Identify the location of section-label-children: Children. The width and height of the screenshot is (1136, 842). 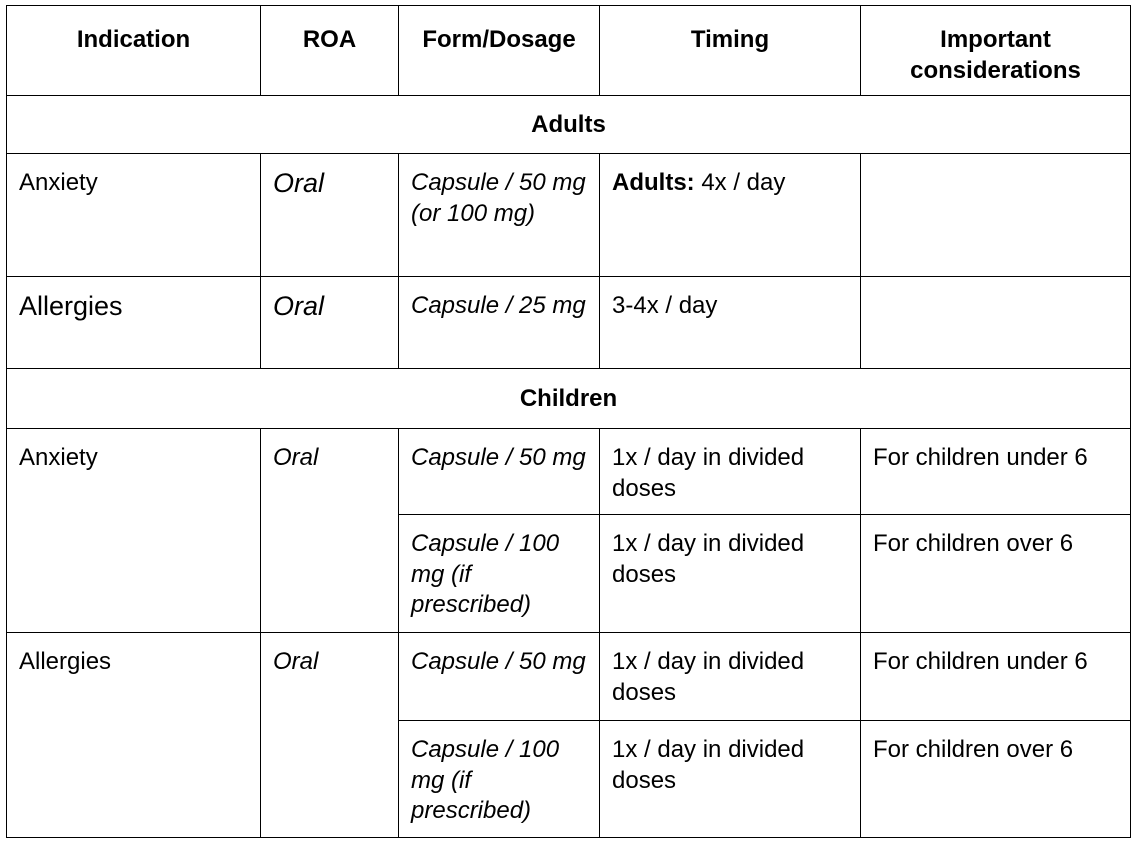
(568, 398).